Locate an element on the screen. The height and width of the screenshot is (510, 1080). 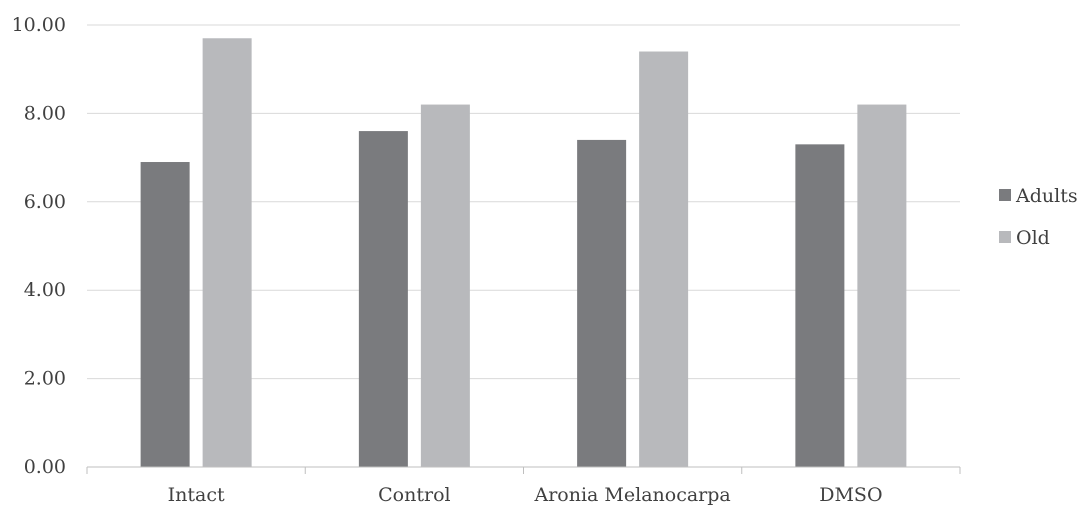
bar-adults-aronia-melanocarpa is located at coordinates (602, 303).